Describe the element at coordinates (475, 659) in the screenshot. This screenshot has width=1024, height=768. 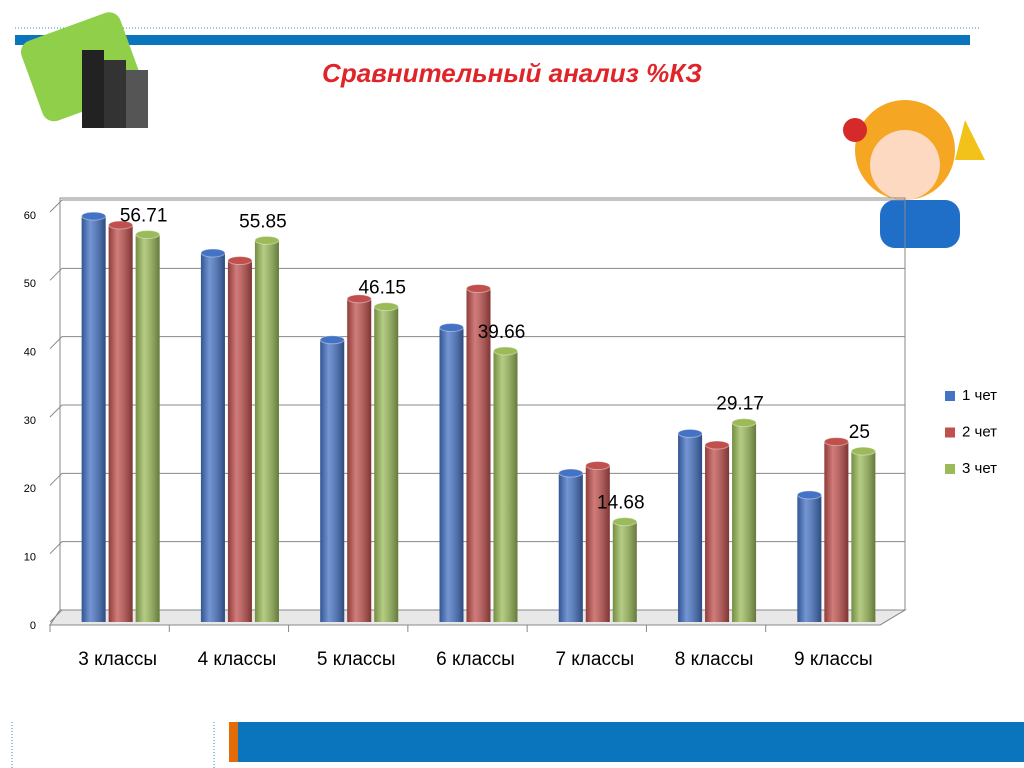
I see `x-tick-label: 6 классы` at that location.